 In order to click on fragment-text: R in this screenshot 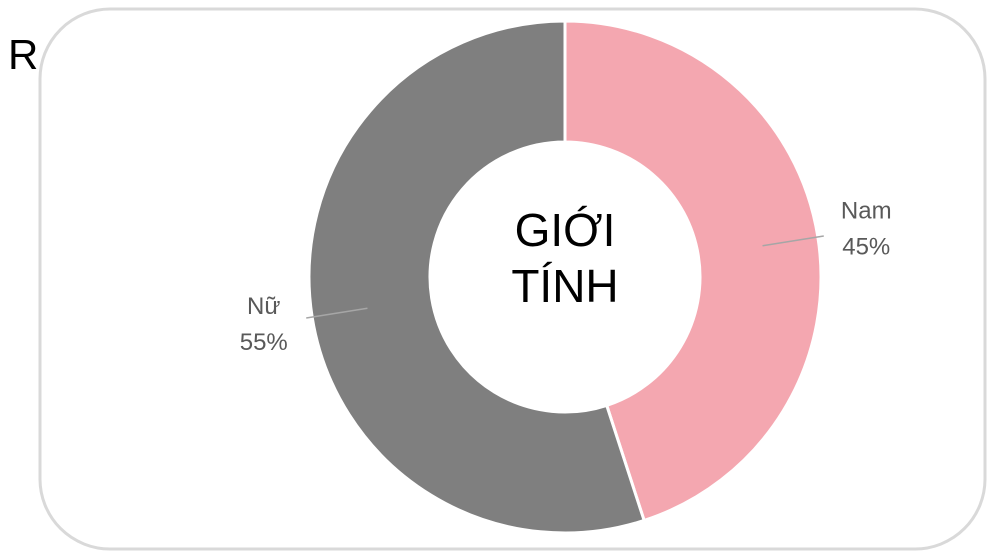, I will do `click(23, 54)`.